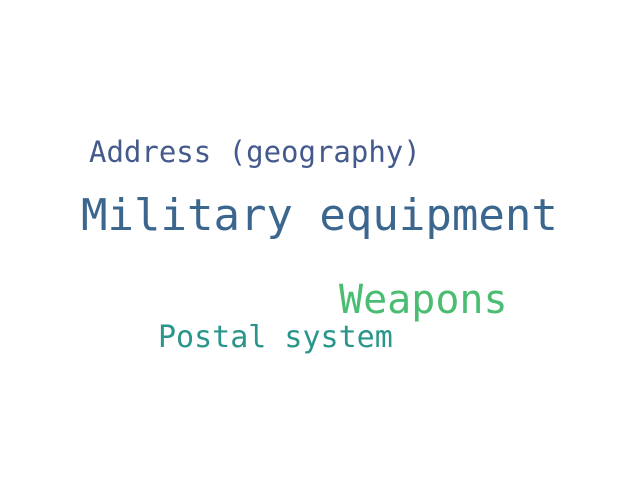 This screenshot has height=480, width=640. What do you see at coordinates (319, 215) in the screenshot?
I see `word-military-equipment: Military equipment` at bounding box center [319, 215].